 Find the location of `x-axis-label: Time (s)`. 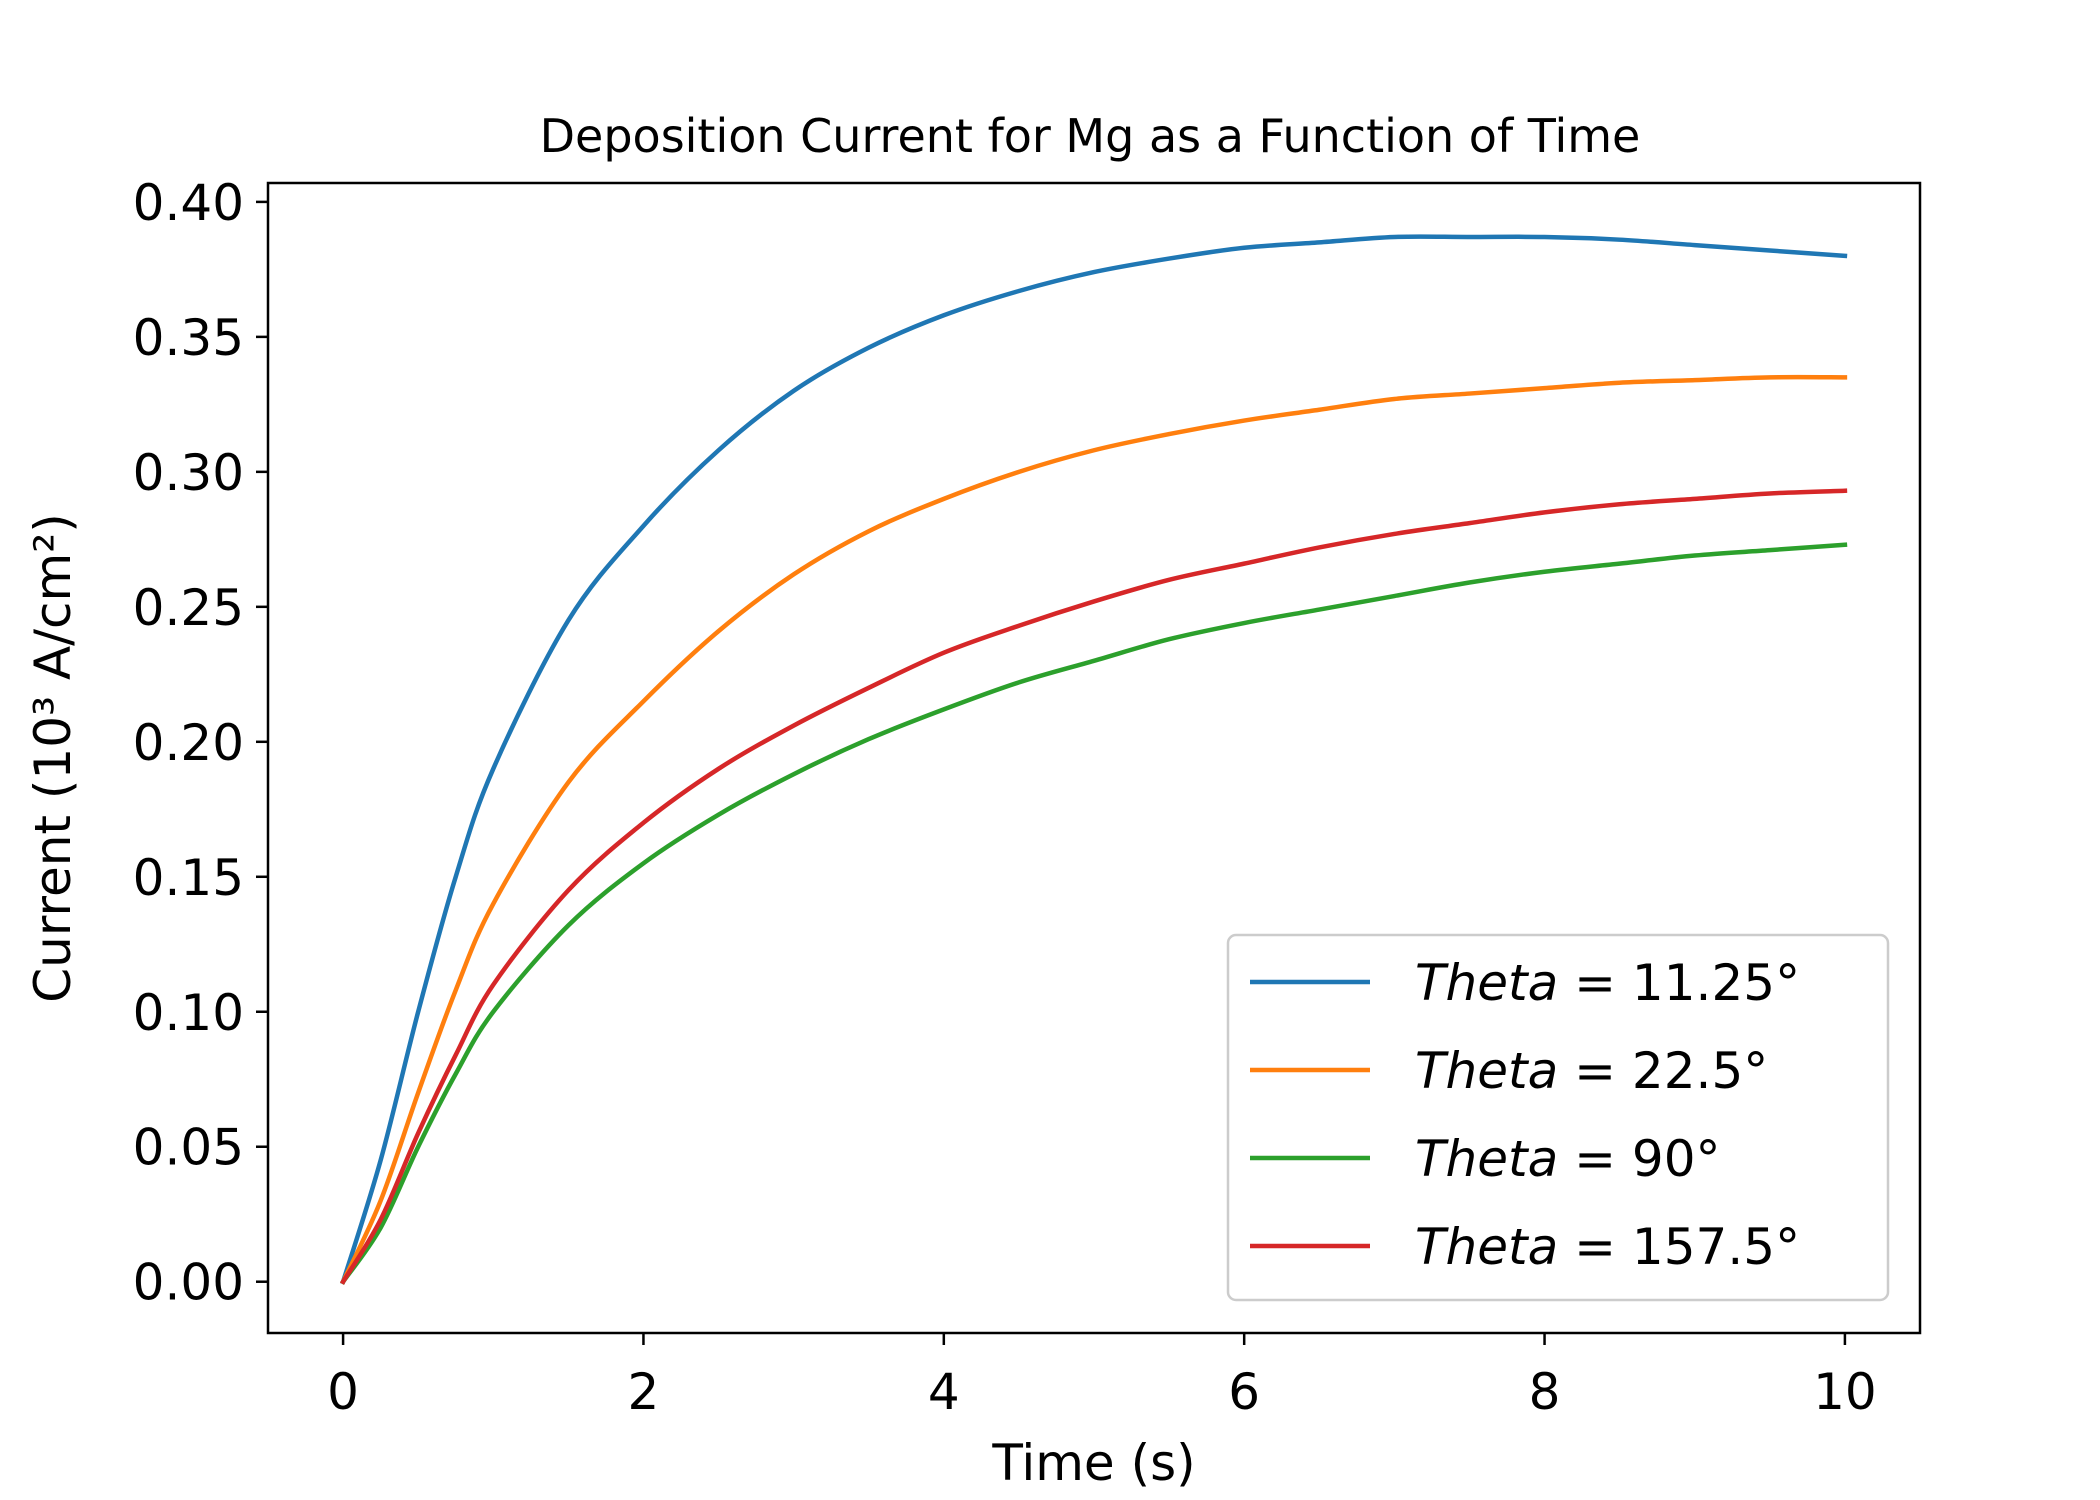

x-axis-label: Time (s) is located at coordinates (1093, 1463).